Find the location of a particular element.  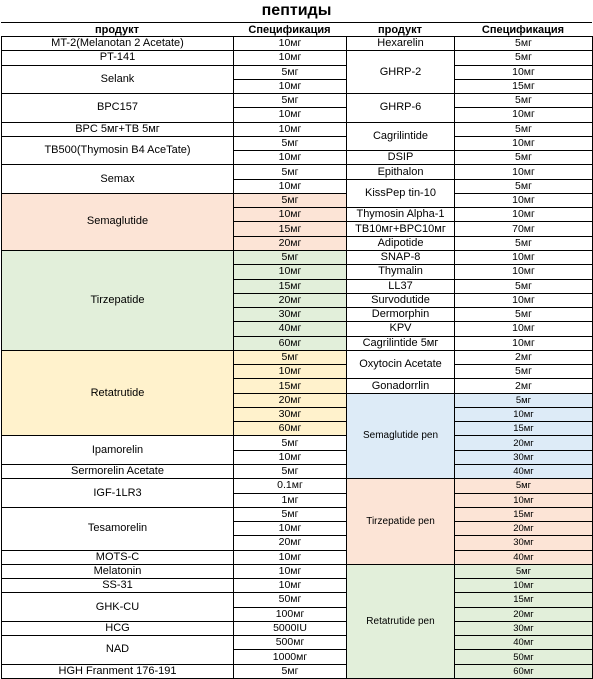

table-row: Sermorelin Acetate 5мг is located at coordinates (174, 471).